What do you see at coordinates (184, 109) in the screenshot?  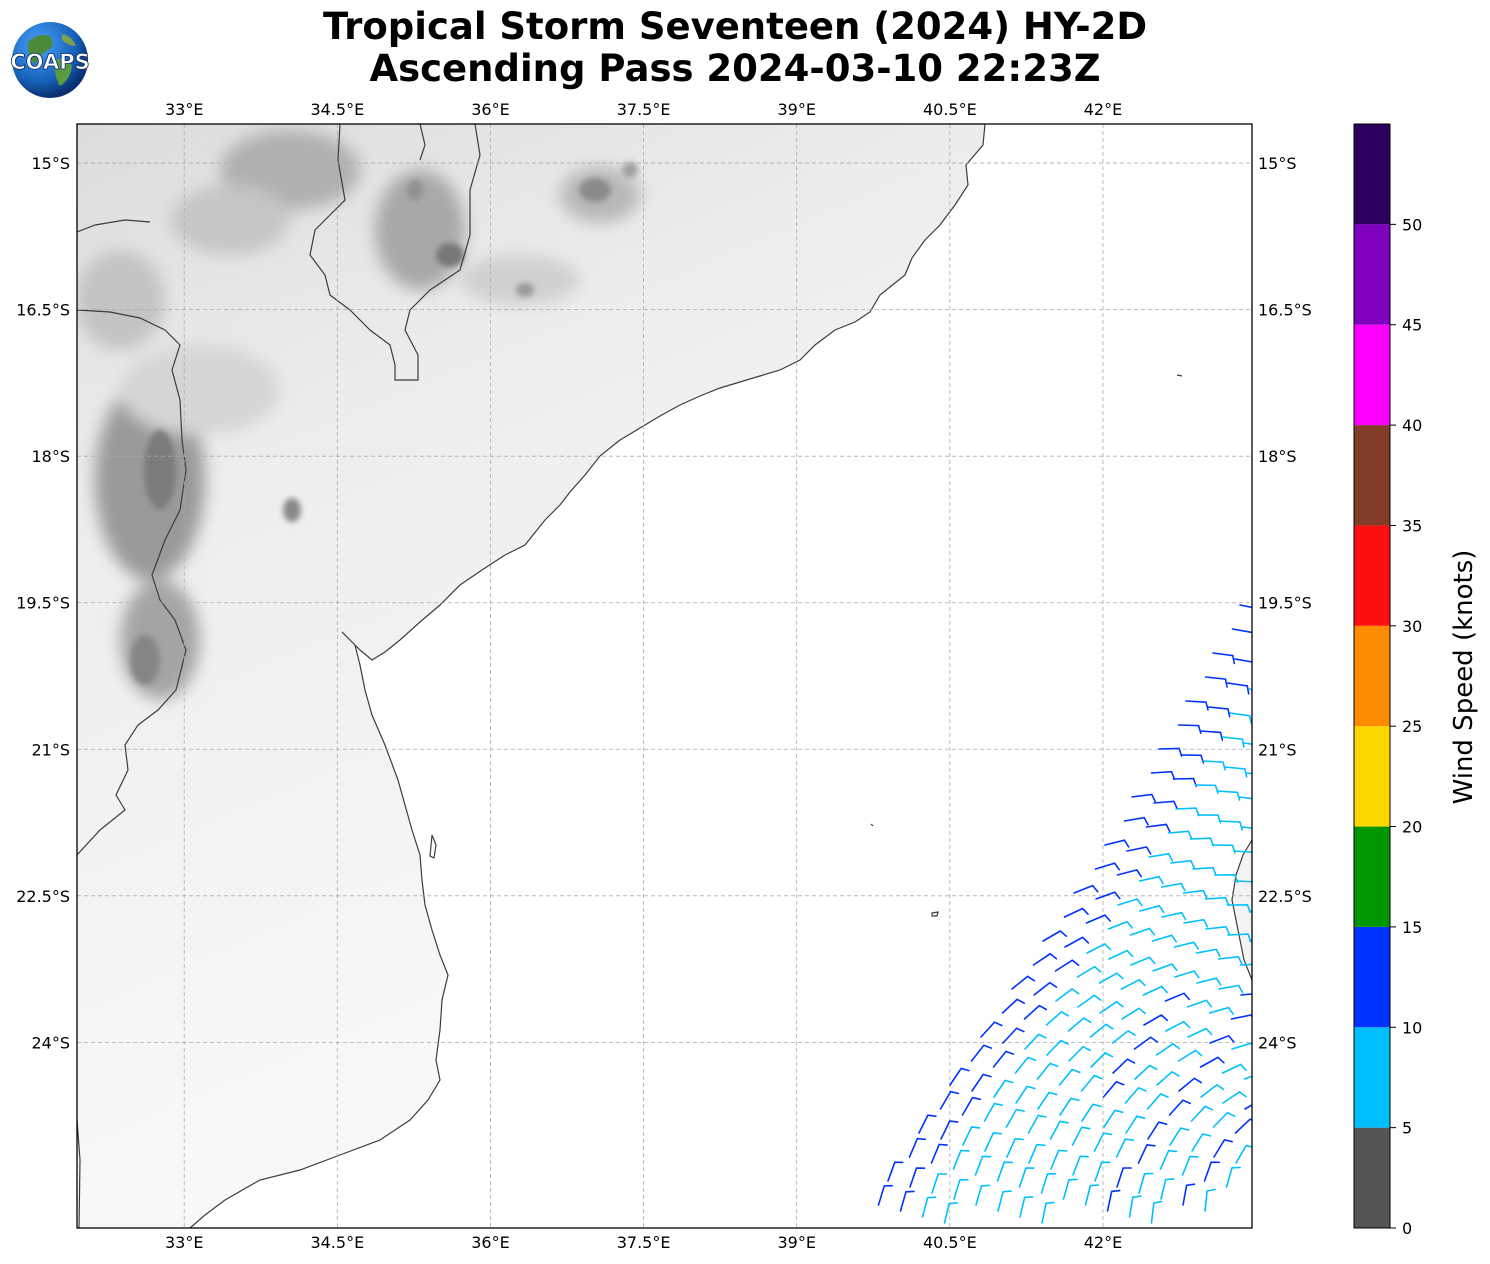 I see `lon-tick-label-top: 33°E` at bounding box center [184, 109].